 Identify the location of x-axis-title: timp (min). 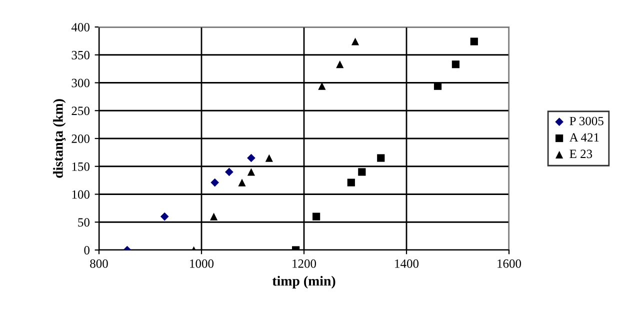
(304, 282).